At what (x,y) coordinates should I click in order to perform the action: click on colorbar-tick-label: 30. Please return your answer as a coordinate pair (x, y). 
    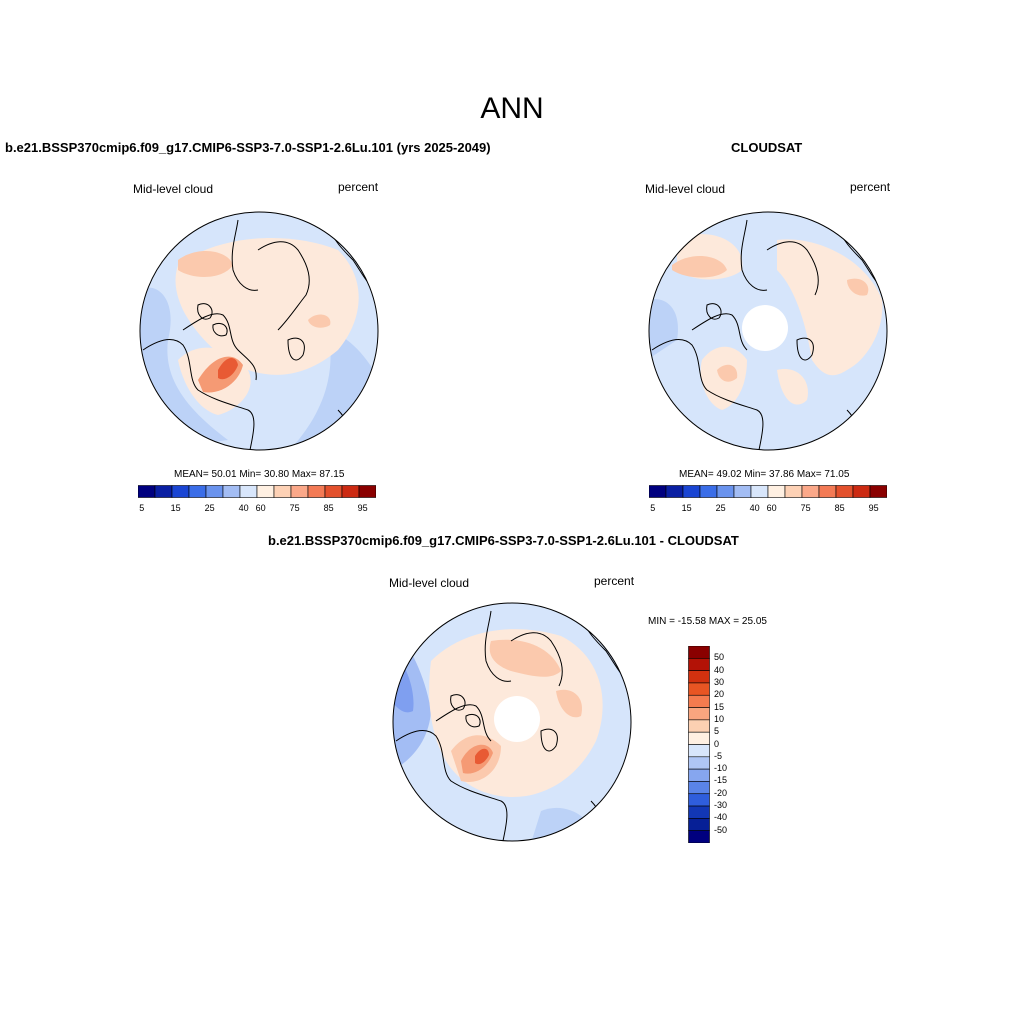
    Looking at the image, I should click on (719, 681).